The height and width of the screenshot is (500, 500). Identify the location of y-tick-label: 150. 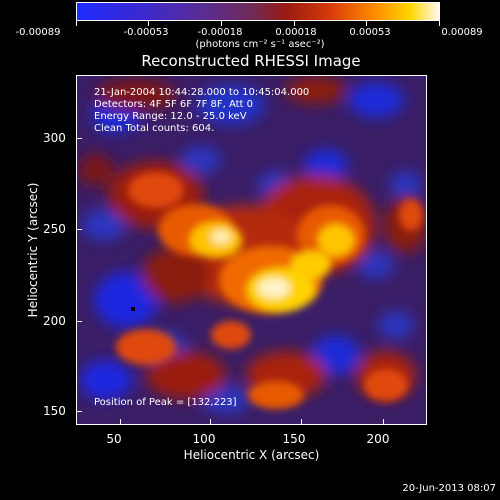
(54, 411).